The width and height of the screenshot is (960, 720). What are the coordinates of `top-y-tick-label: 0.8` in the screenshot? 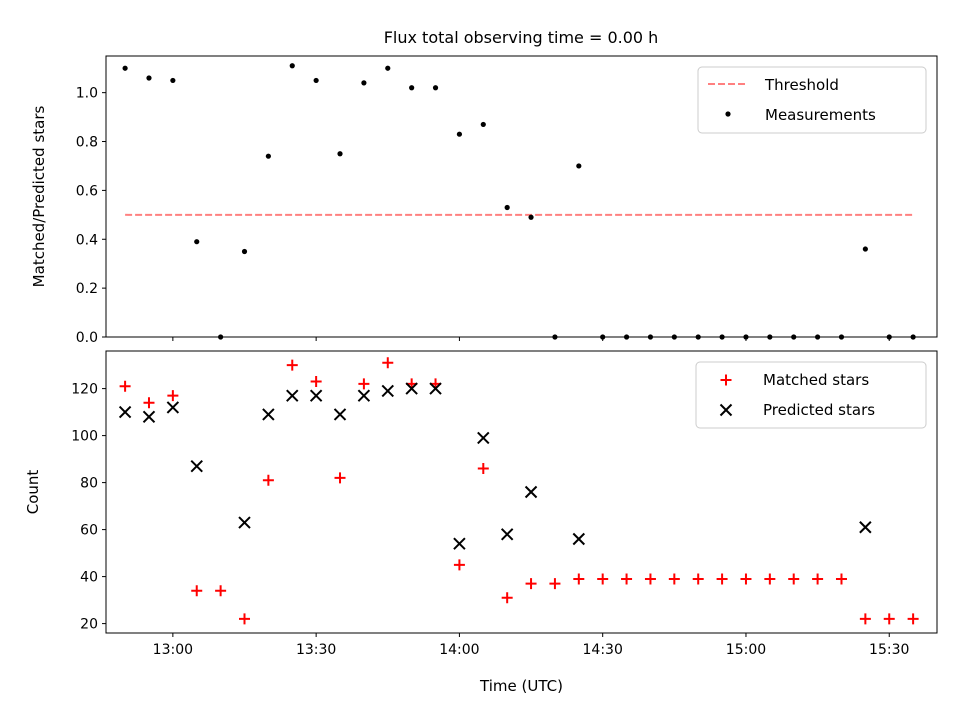 It's located at (87, 143).